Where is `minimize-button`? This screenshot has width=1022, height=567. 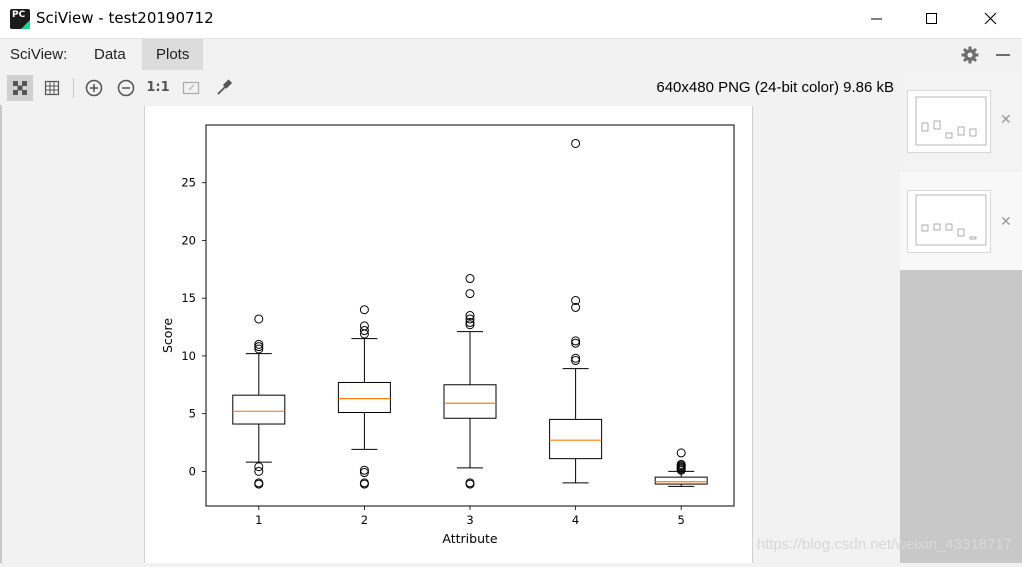
minimize-button is located at coordinates (877, 19).